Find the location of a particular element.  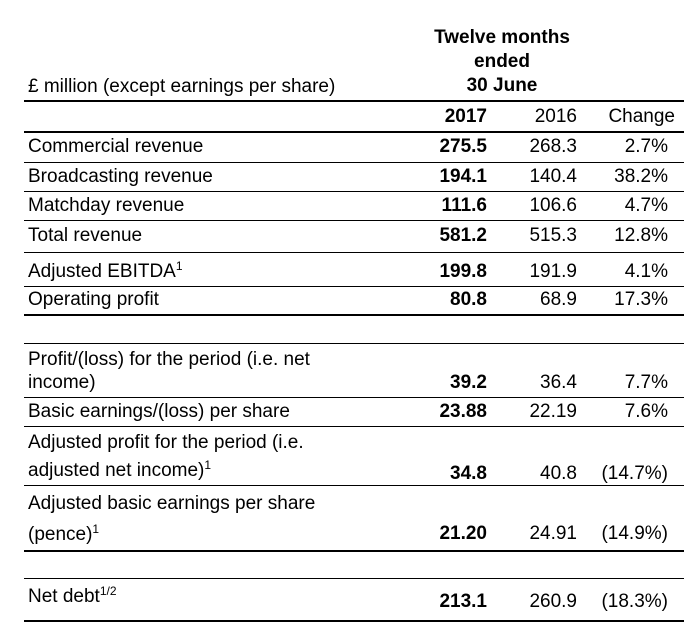

value-2017: 21.20 is located at coordinates (463, 533).